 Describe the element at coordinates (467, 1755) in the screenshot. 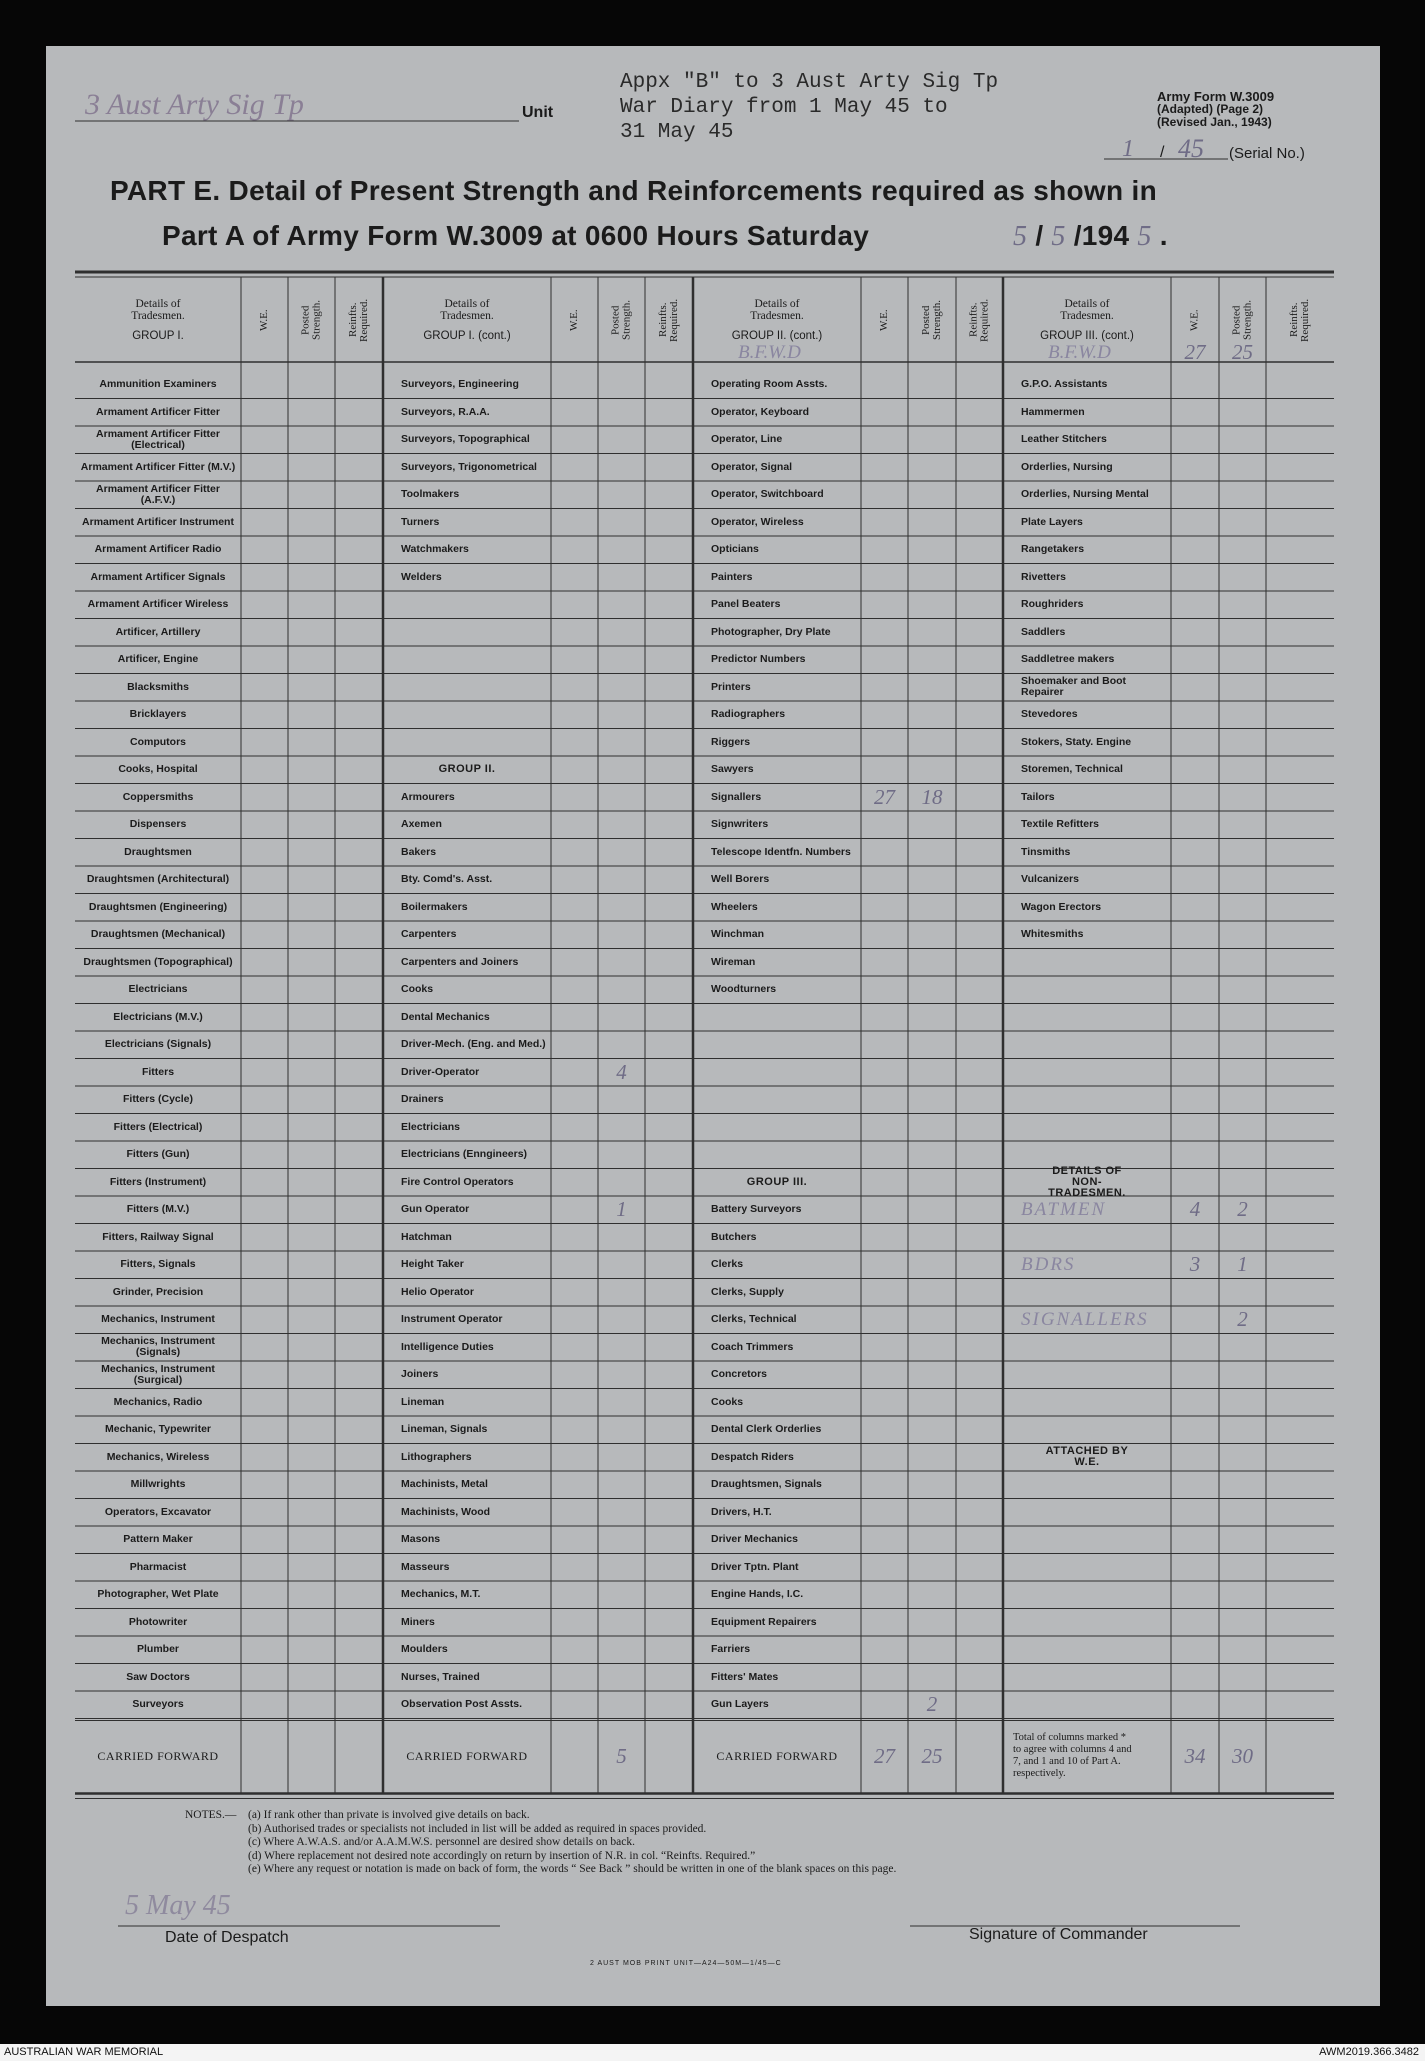

I see `carried-forward: CARRIED FORWARD` at that location.